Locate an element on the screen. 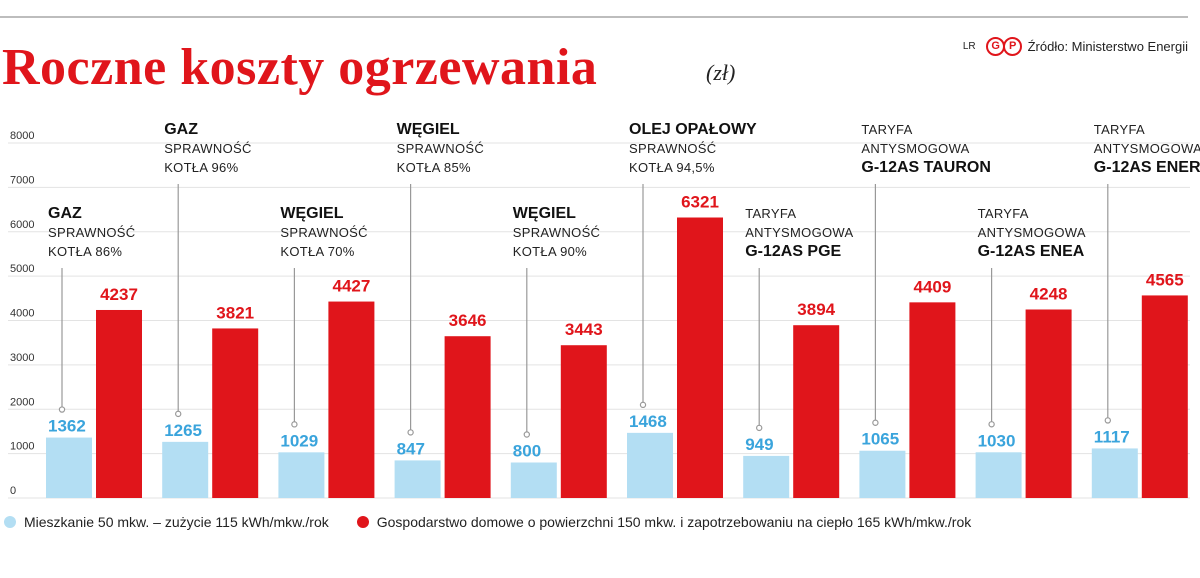  y-tick-label: 1000 is located at coordinates (22, 447).